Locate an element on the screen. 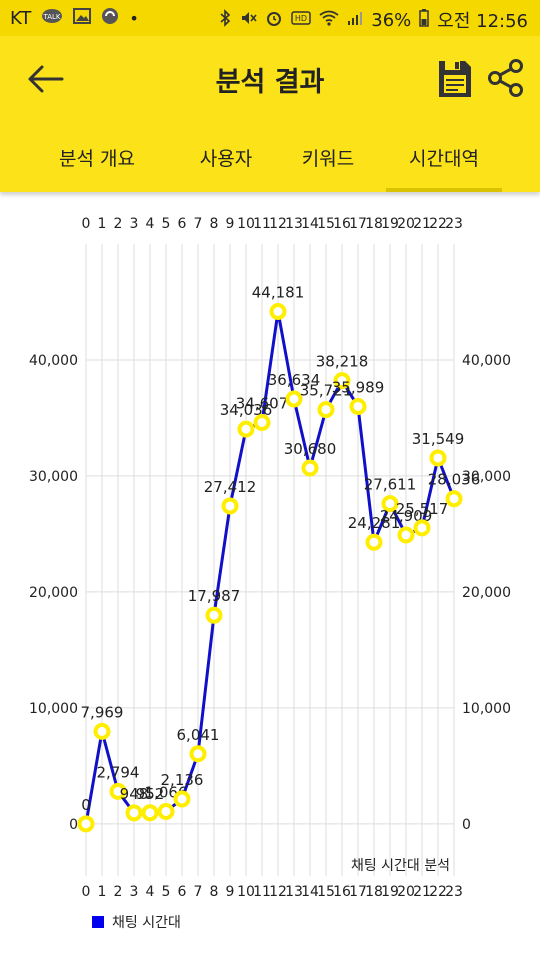 The width and height of the screenshot is (540, 960). save-button is located at coordinates (455, 79).